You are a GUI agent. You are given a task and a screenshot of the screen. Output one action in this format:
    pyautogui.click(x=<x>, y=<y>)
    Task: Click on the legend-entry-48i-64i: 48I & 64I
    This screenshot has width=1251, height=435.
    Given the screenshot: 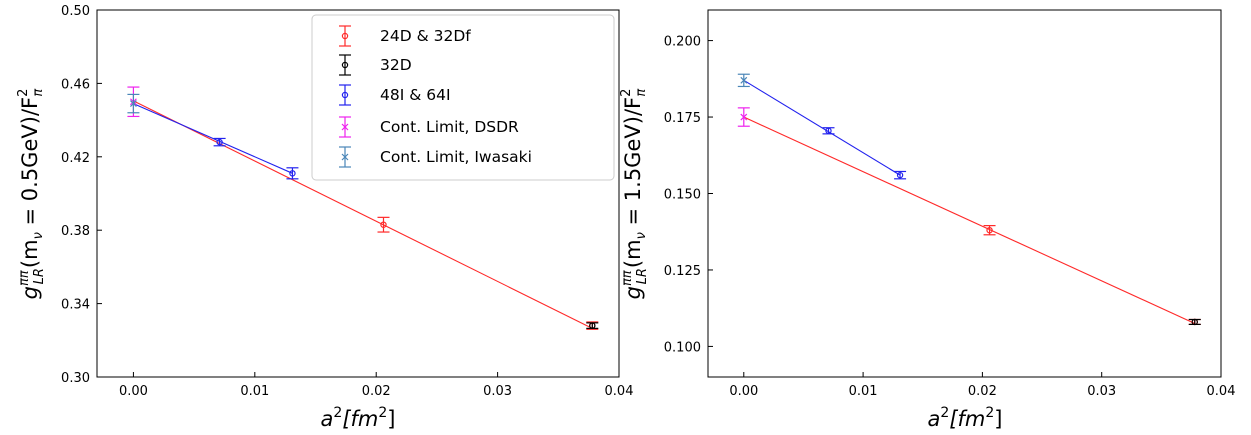 What is the action you would take?
    pyautogui.click(x=395, y=95)
    